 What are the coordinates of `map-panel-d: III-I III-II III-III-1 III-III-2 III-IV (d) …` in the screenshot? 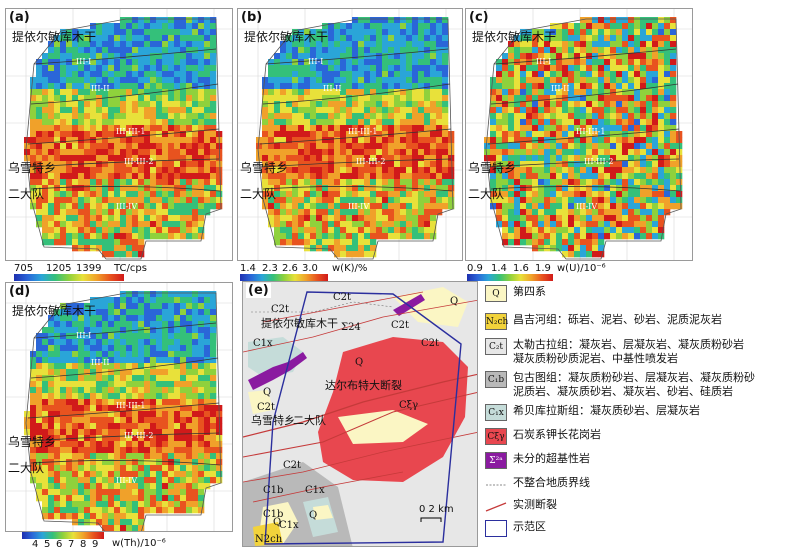 It's located at (119, 407).